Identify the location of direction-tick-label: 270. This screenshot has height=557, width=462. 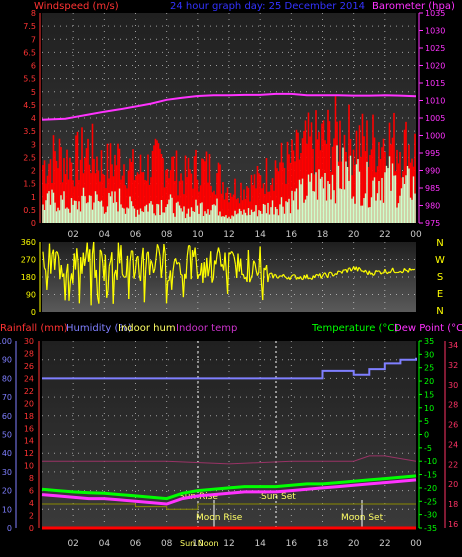
(28, 260).